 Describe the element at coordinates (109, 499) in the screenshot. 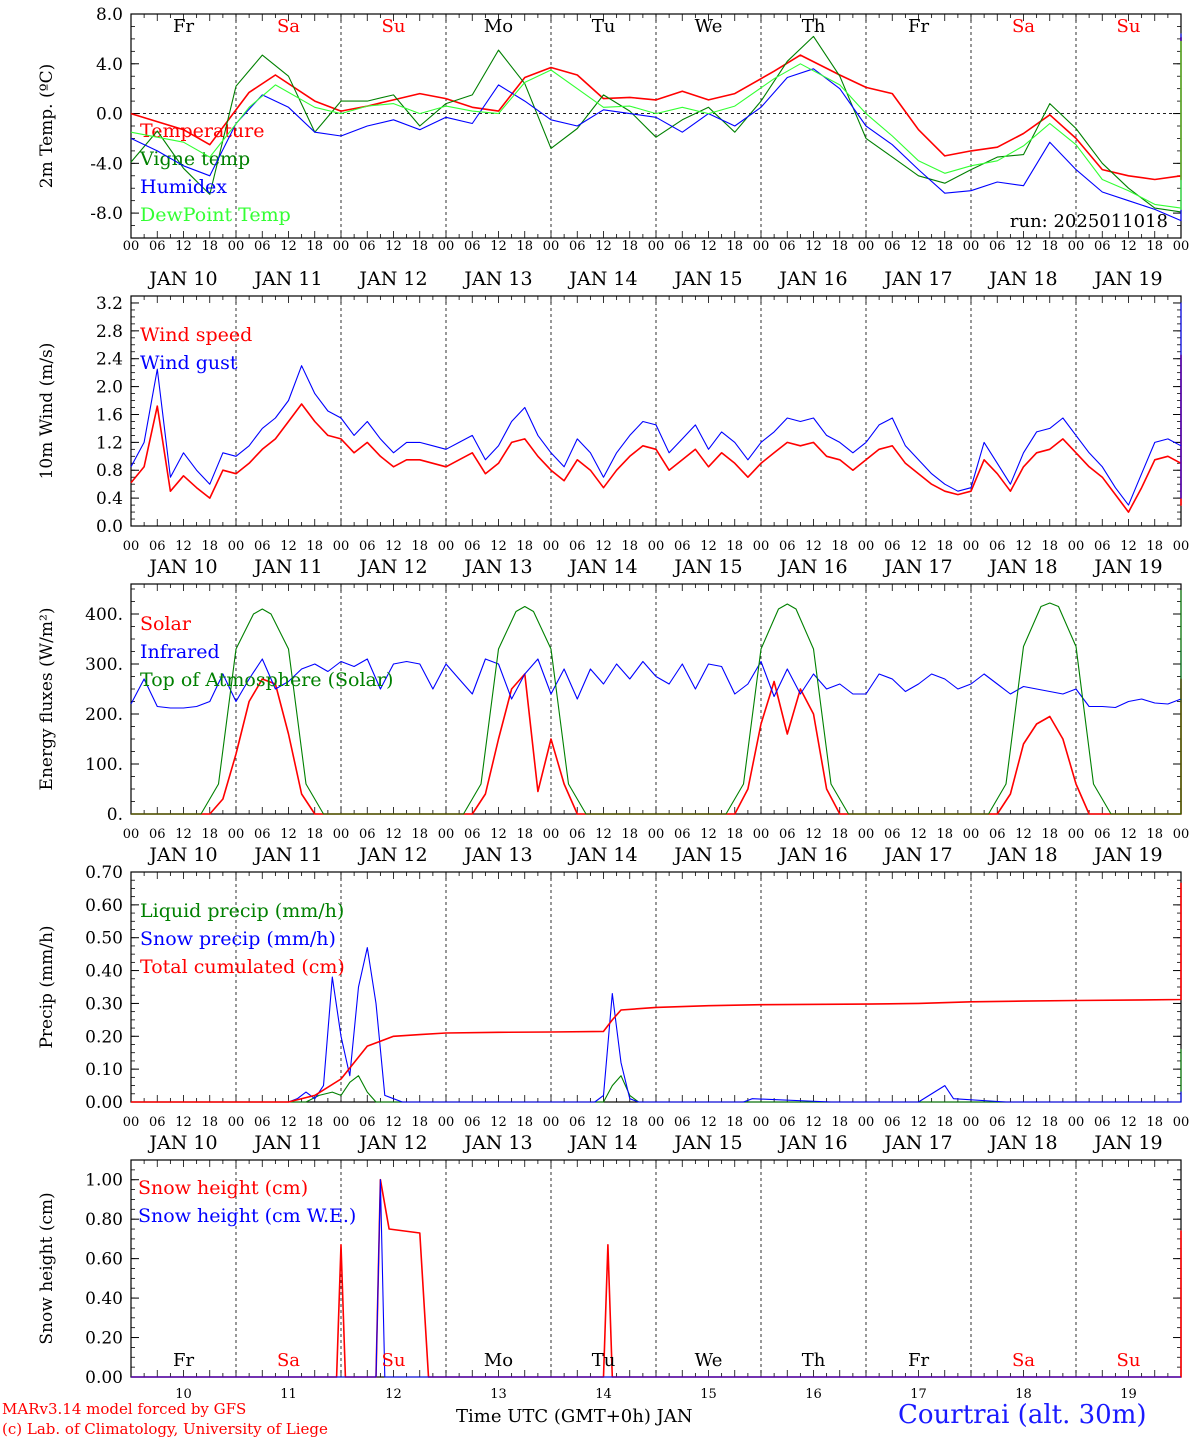

I see `y-tick-label: 0.4` at that location.